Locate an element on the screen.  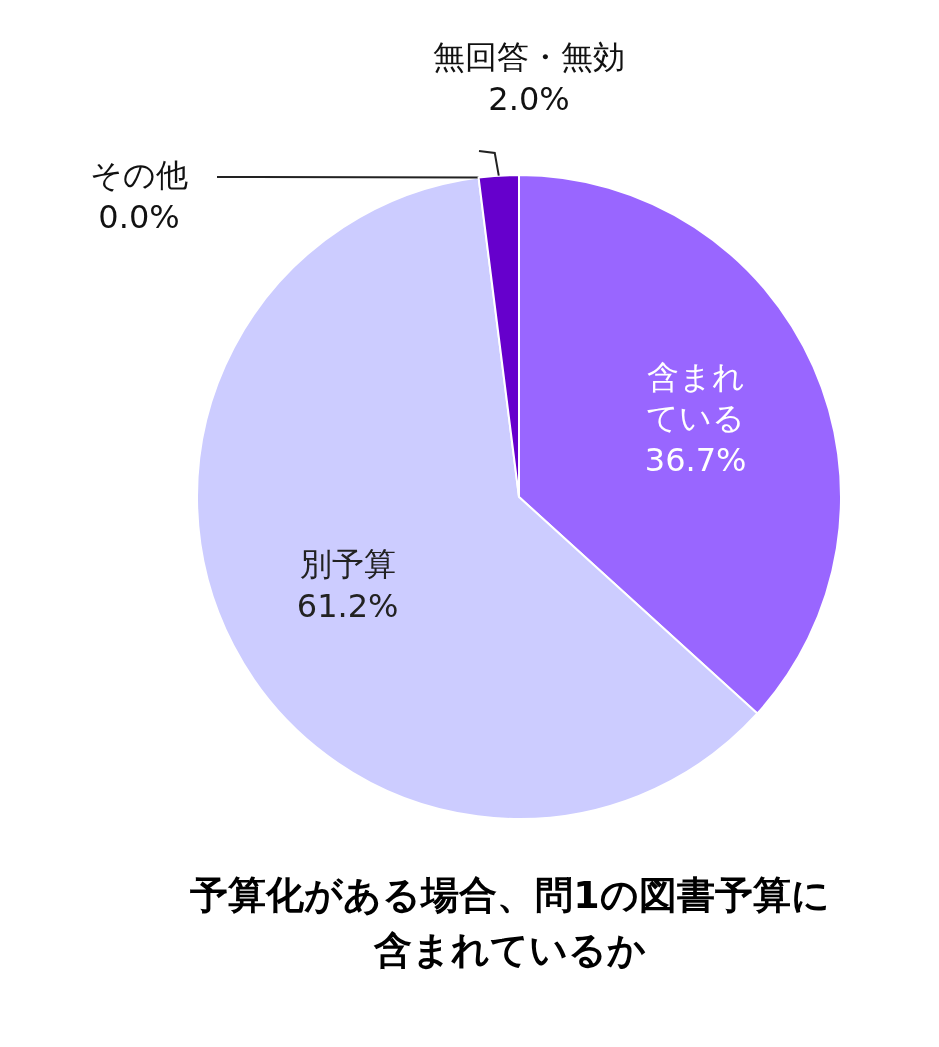
slice-label: 無回答・無効 is located at coordinates (529, 58).